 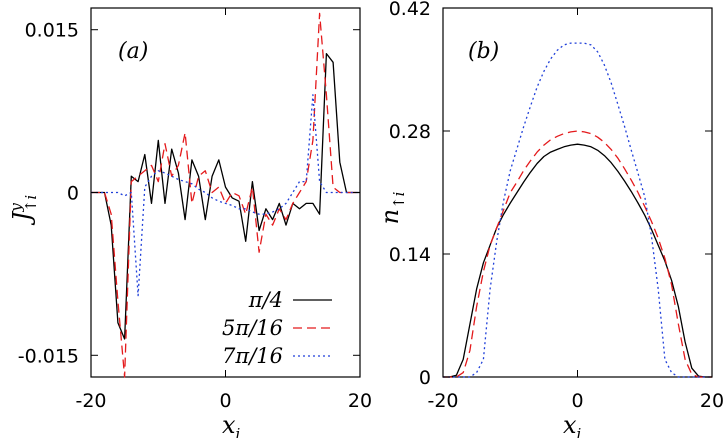 I want to click on panel-a-y-axis-label-sup: y, so click(x=16, y=208).